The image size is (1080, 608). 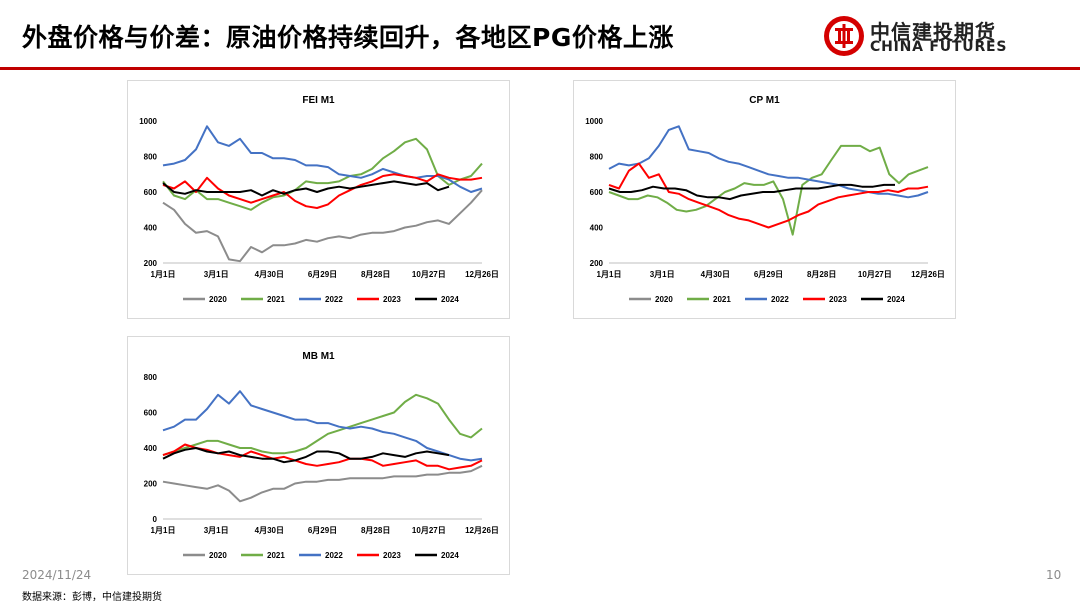 What do you see at coordinates (764, 100) in the screenshot?
I see `chart-title: CP M1` at bounding box center [764, 100].